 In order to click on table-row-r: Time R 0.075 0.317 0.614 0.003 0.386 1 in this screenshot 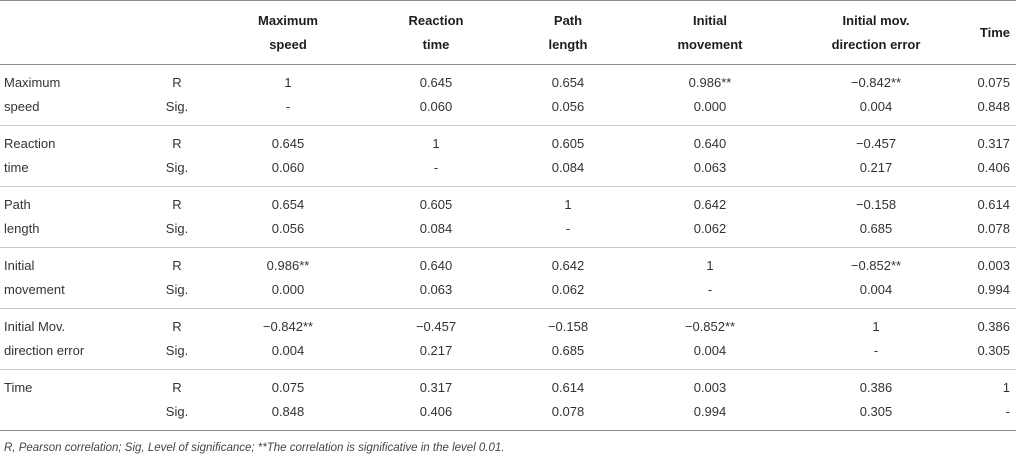, I will do `click(508, 385)`.